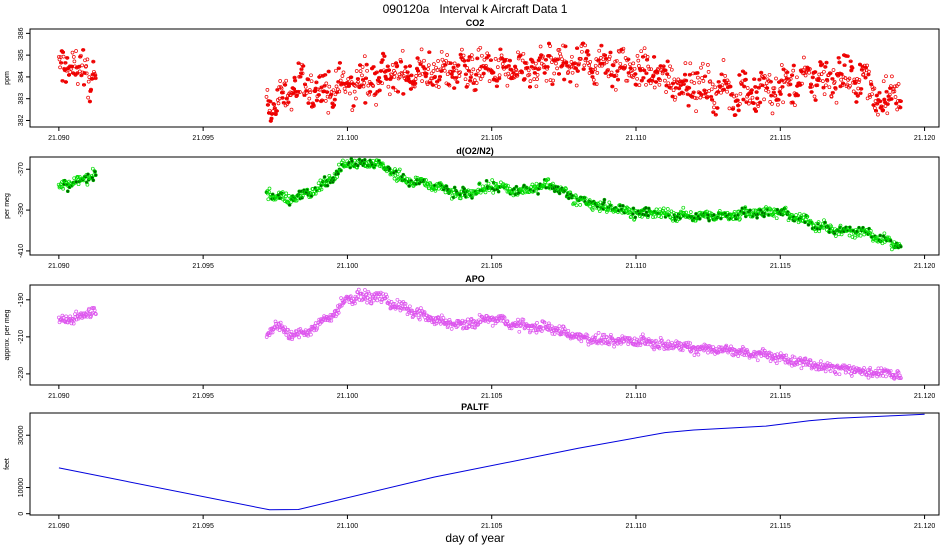 The width and height of the screenshot is (950, 550). I want to click on x-tick-label: 21.115, so click(780, 138).